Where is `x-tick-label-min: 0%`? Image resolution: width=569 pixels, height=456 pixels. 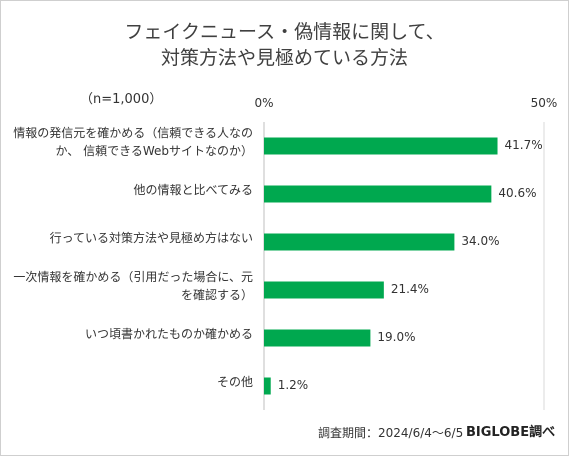
x-tick-label-min: 0% is located at coordinates (264, 103).